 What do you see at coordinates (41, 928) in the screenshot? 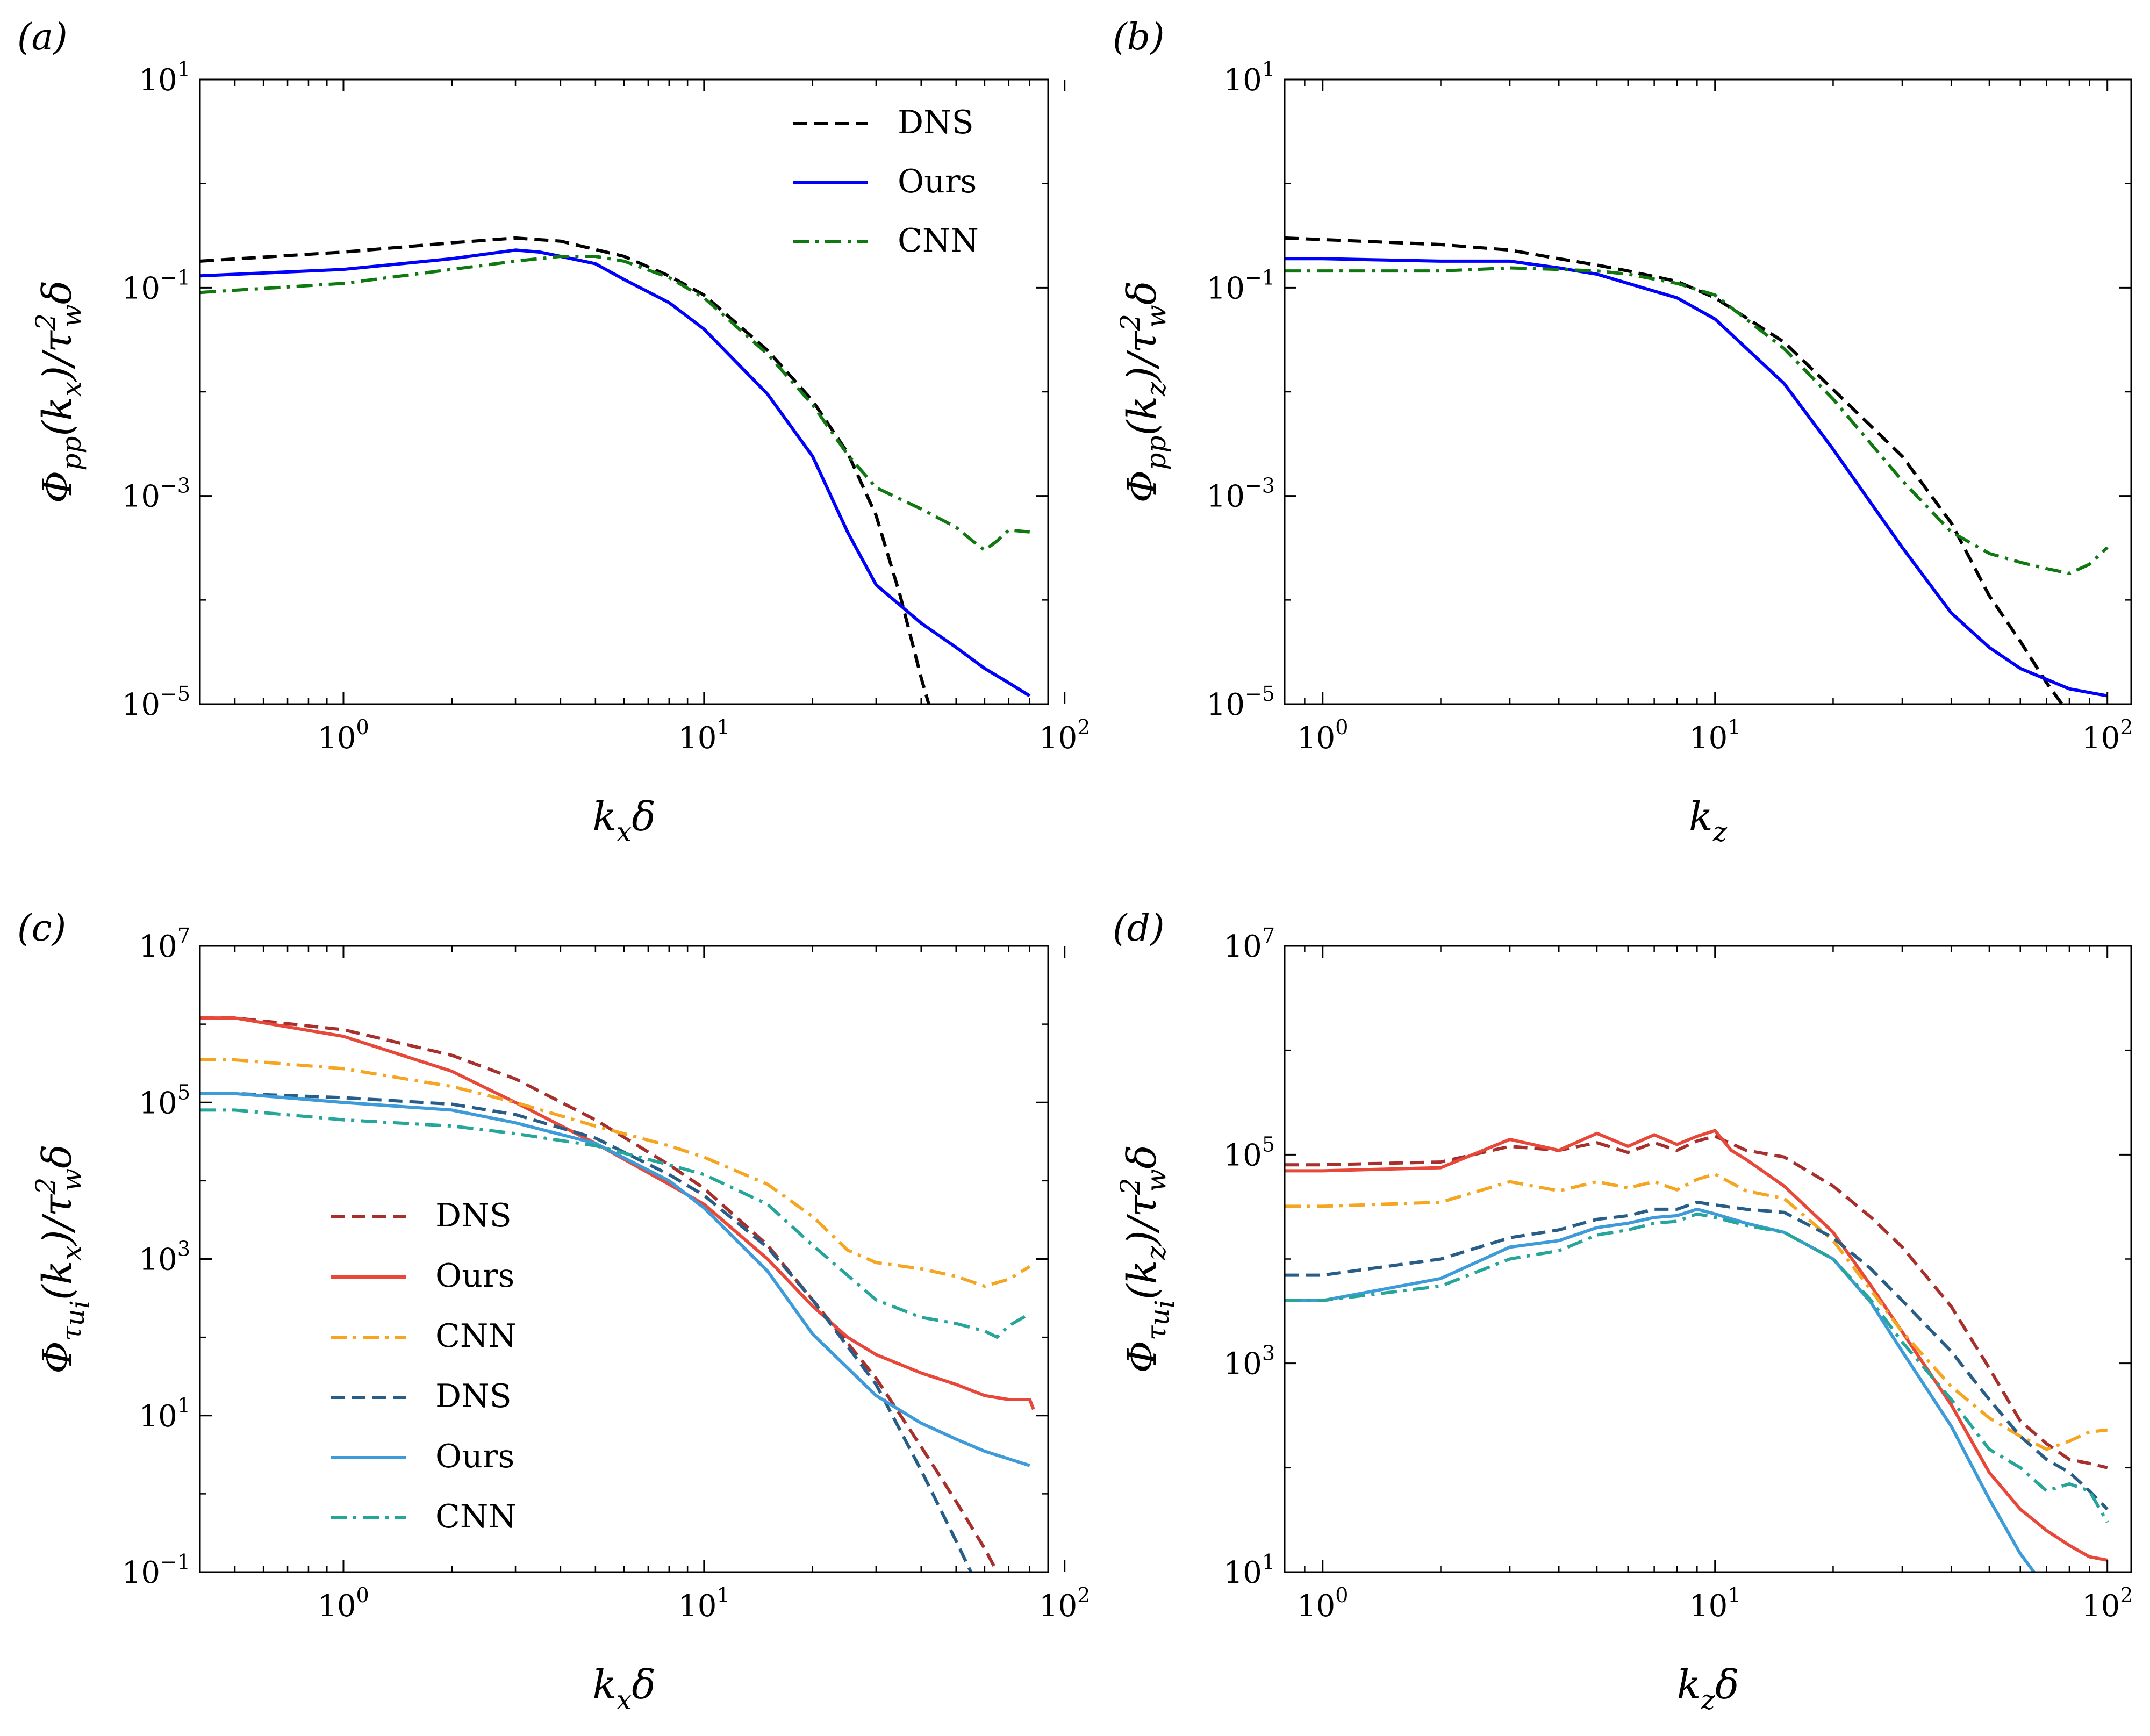
I see `panel-label: (c)` at bounding box center [41, 928].